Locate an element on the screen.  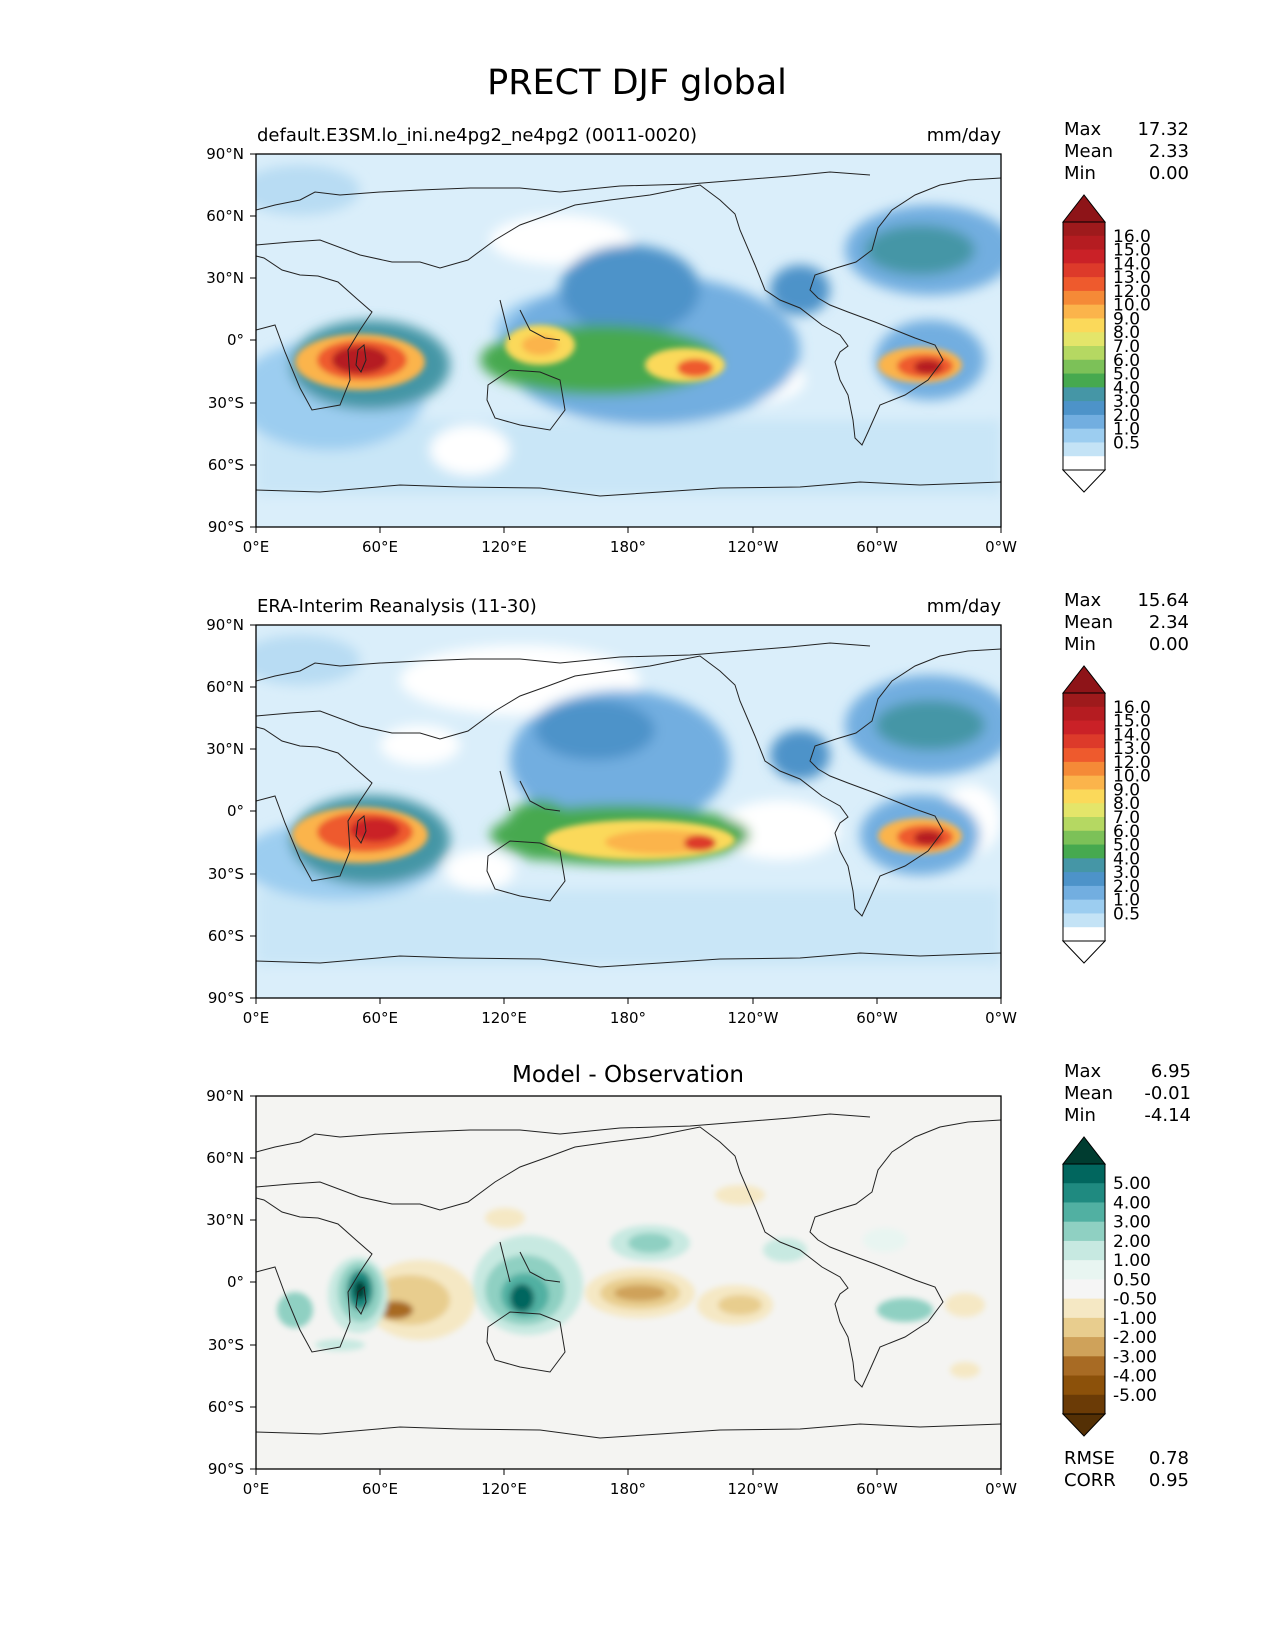
stat-value: 0.00 is located at coordinates (1169, 173).